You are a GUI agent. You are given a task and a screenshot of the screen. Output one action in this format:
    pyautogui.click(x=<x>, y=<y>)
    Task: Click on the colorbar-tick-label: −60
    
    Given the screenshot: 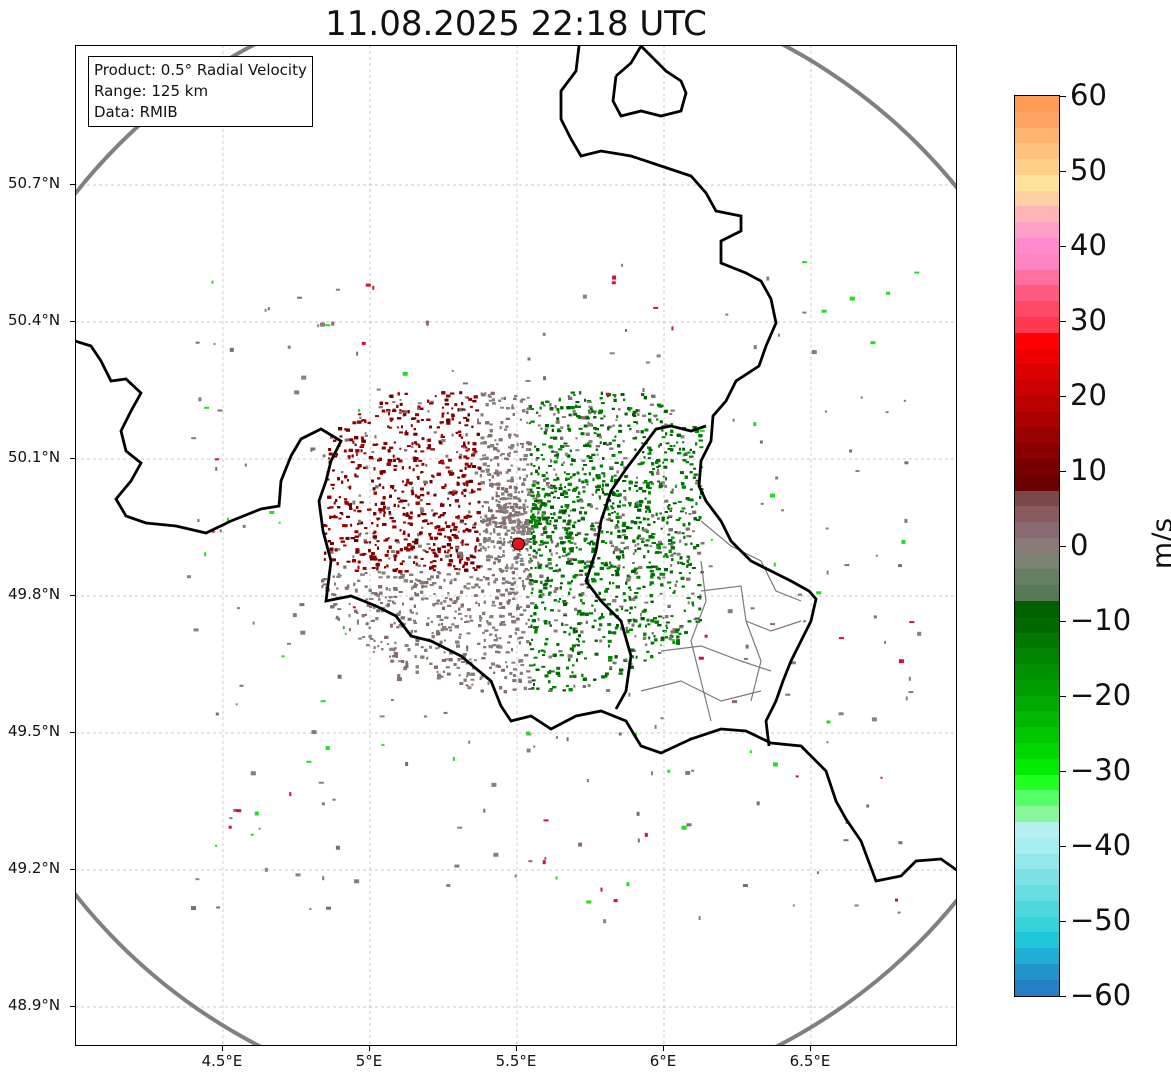 What is the action you would take?
    pyautogui.click(x=1101, y=995)
    